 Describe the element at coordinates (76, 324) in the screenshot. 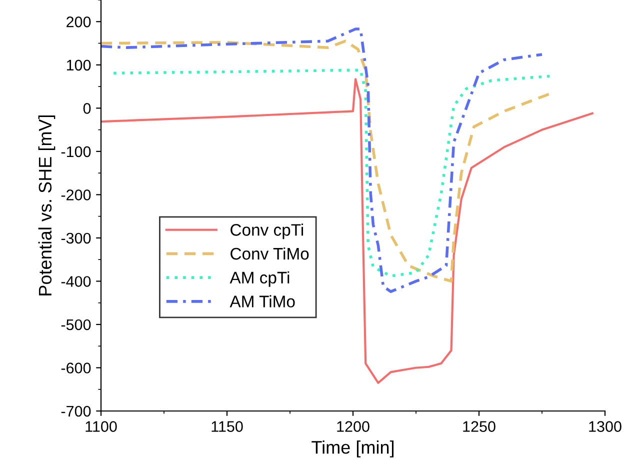

I see `y-tick-label: -500` at that location.